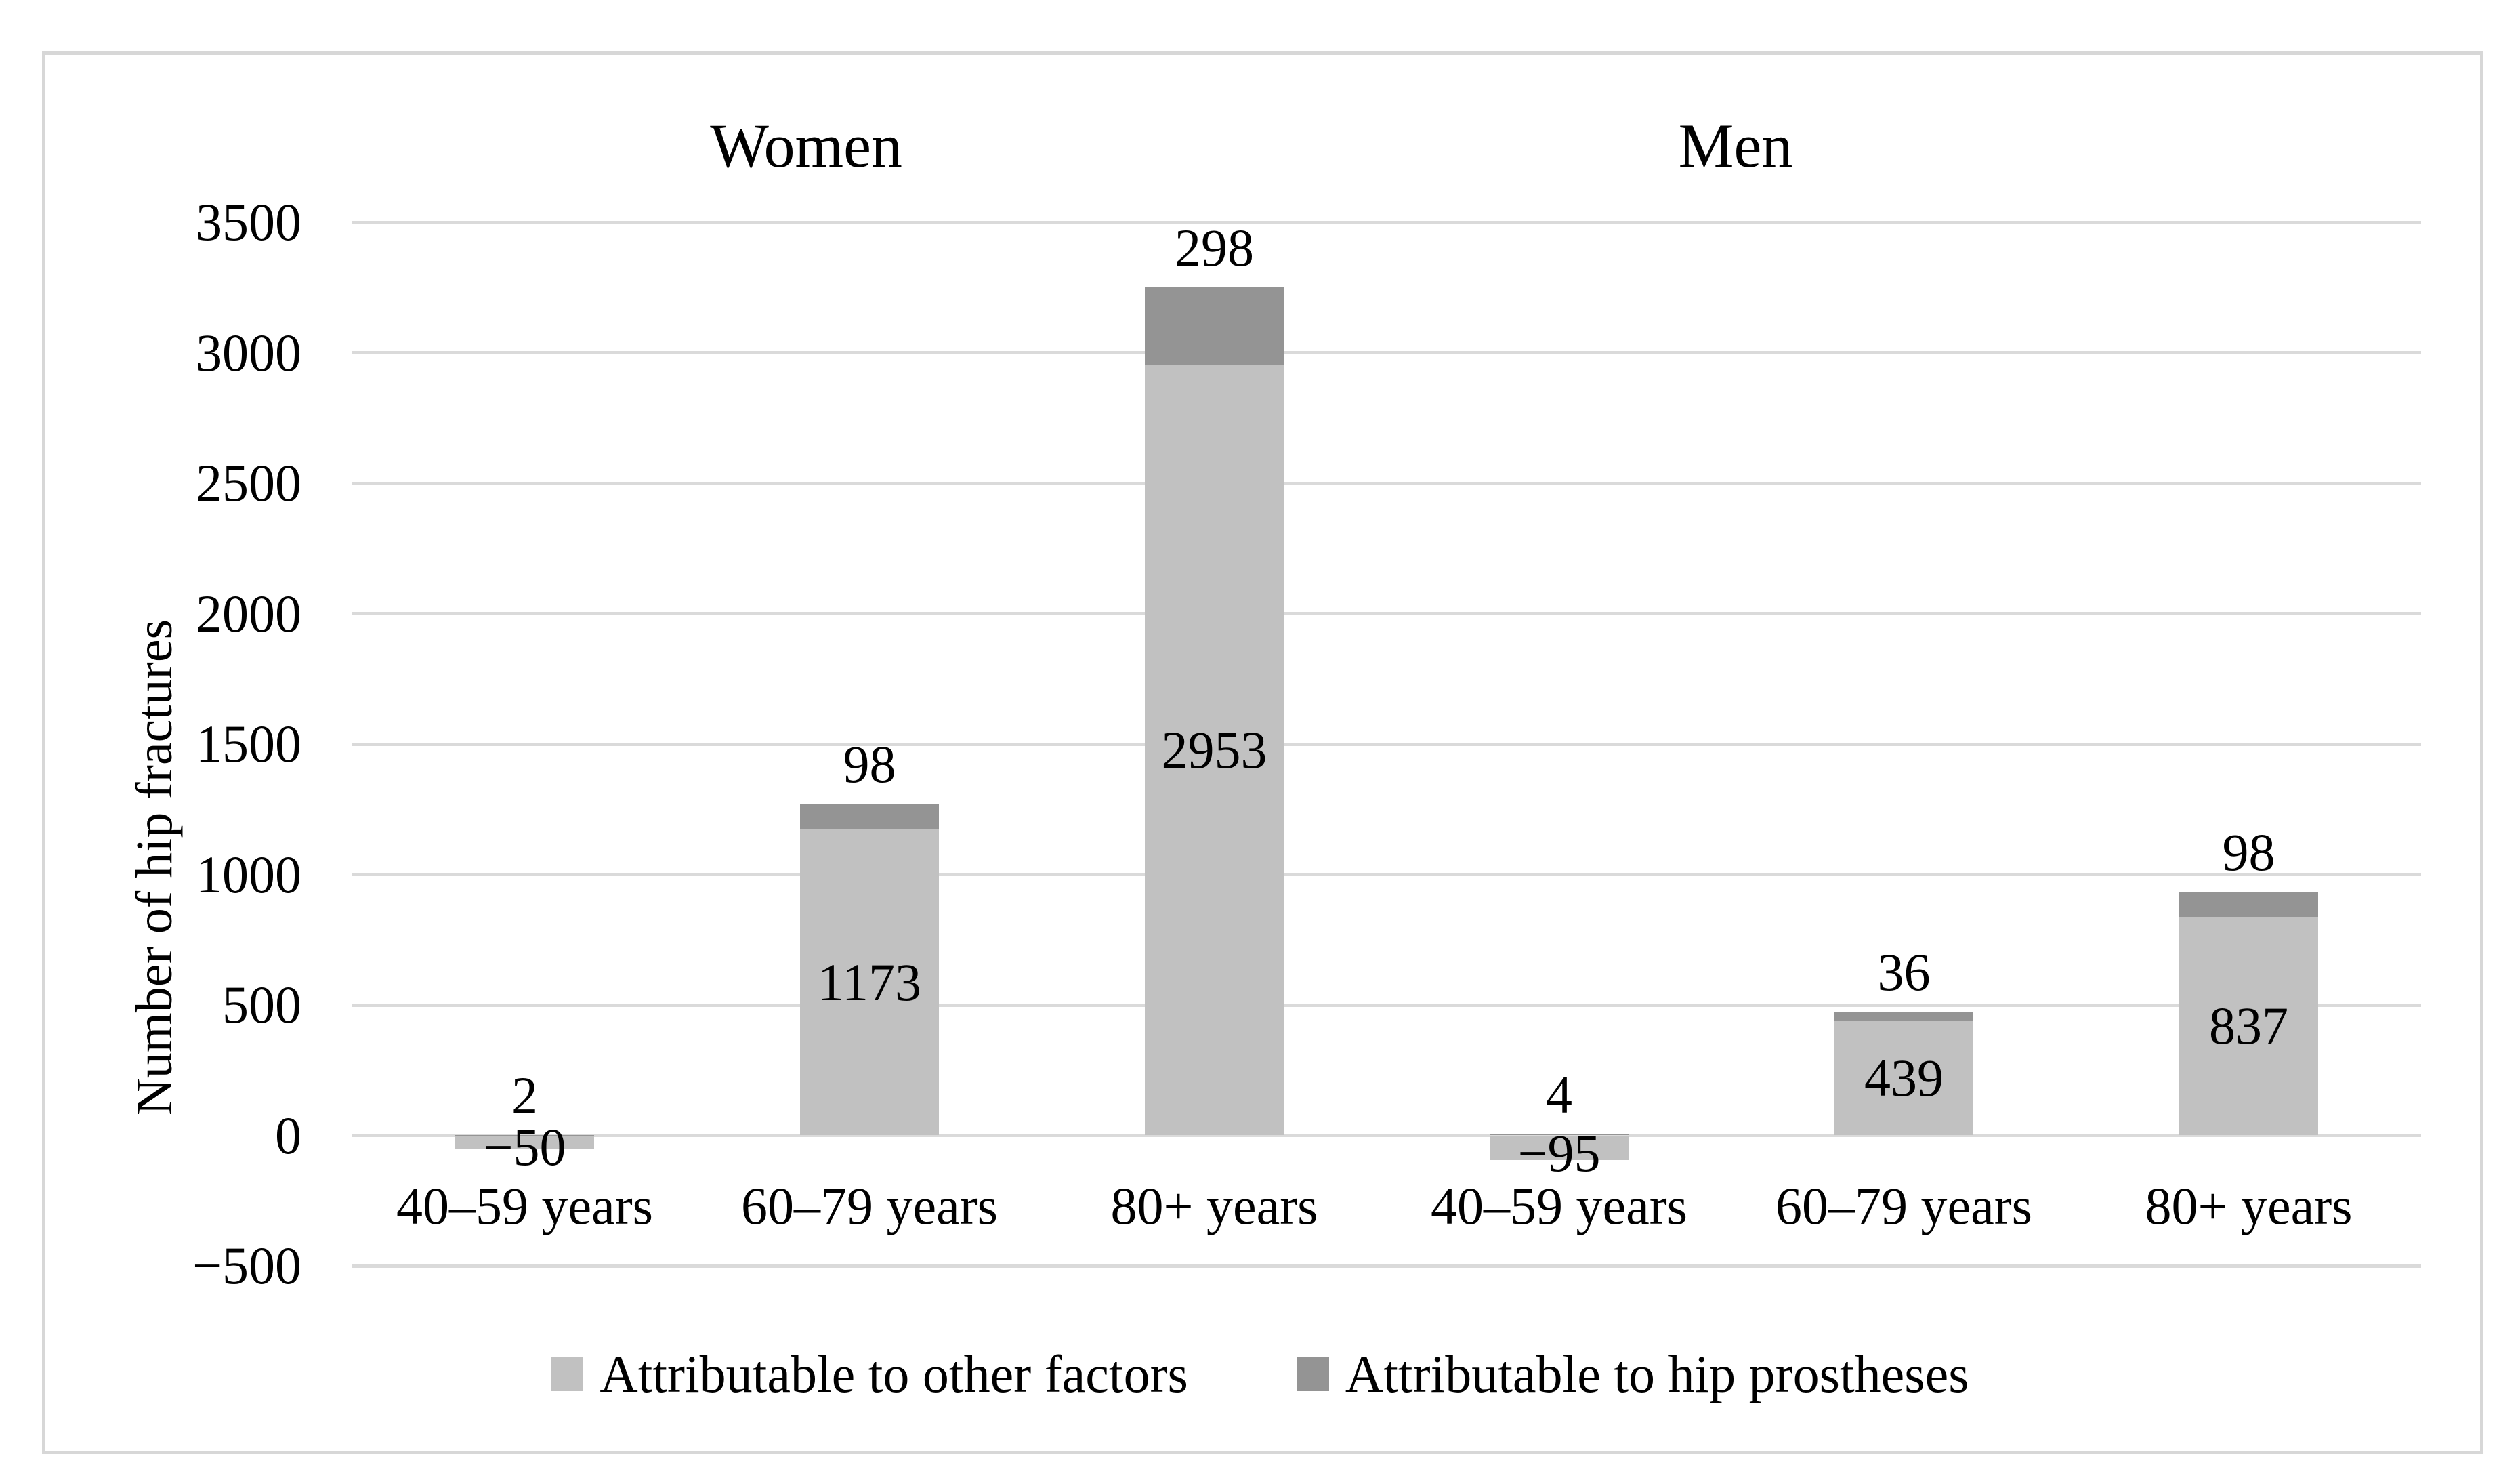  Describe the element at coordinates (869, 1374) in the screenshot. I see `legend-item-other-factors: Attributable to other factors` at that location.